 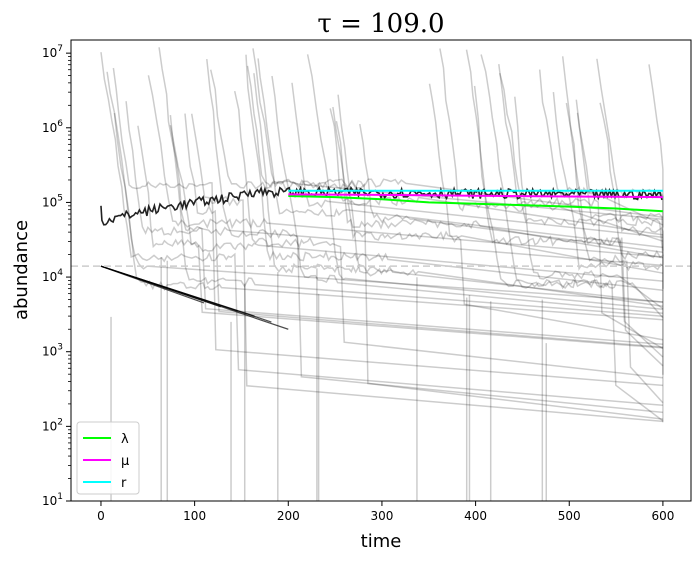 What do you see at coordinates (125, 439) in the screenshot?
I see `legend-label: λ` at bounding box center [125, 439].